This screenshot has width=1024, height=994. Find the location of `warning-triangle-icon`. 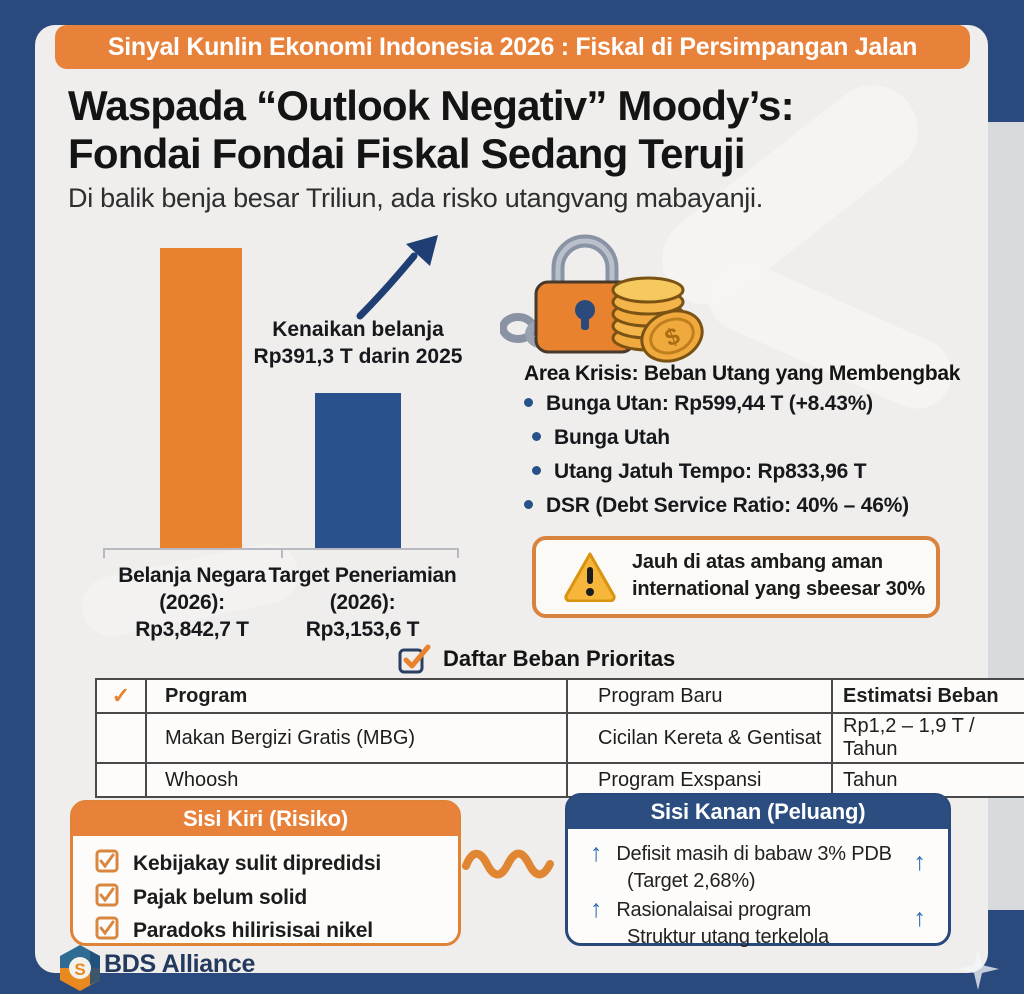

warning-triangle-icon is located at coordinates (590, 577).